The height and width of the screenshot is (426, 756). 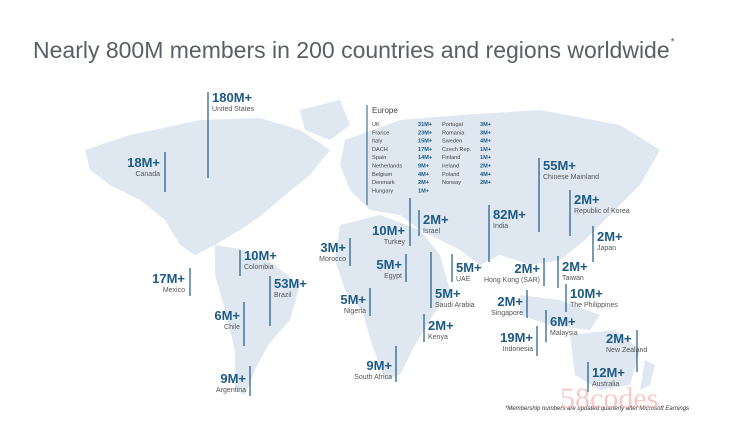 I want to click on region-name: Colombia, so click(x=259, y=267).